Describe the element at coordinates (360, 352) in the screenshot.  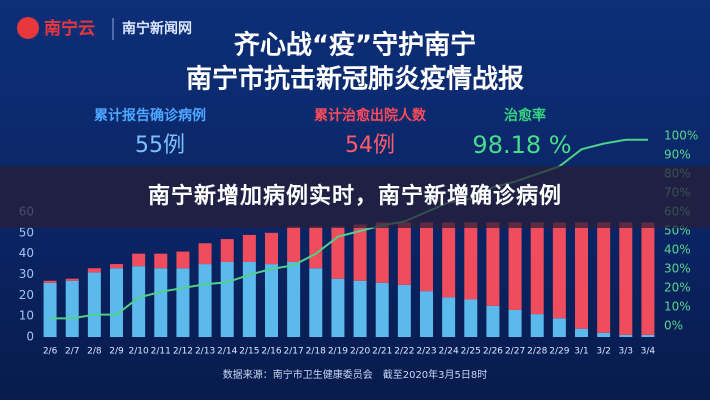
I see `x-tick-label: 2/20` at that location.